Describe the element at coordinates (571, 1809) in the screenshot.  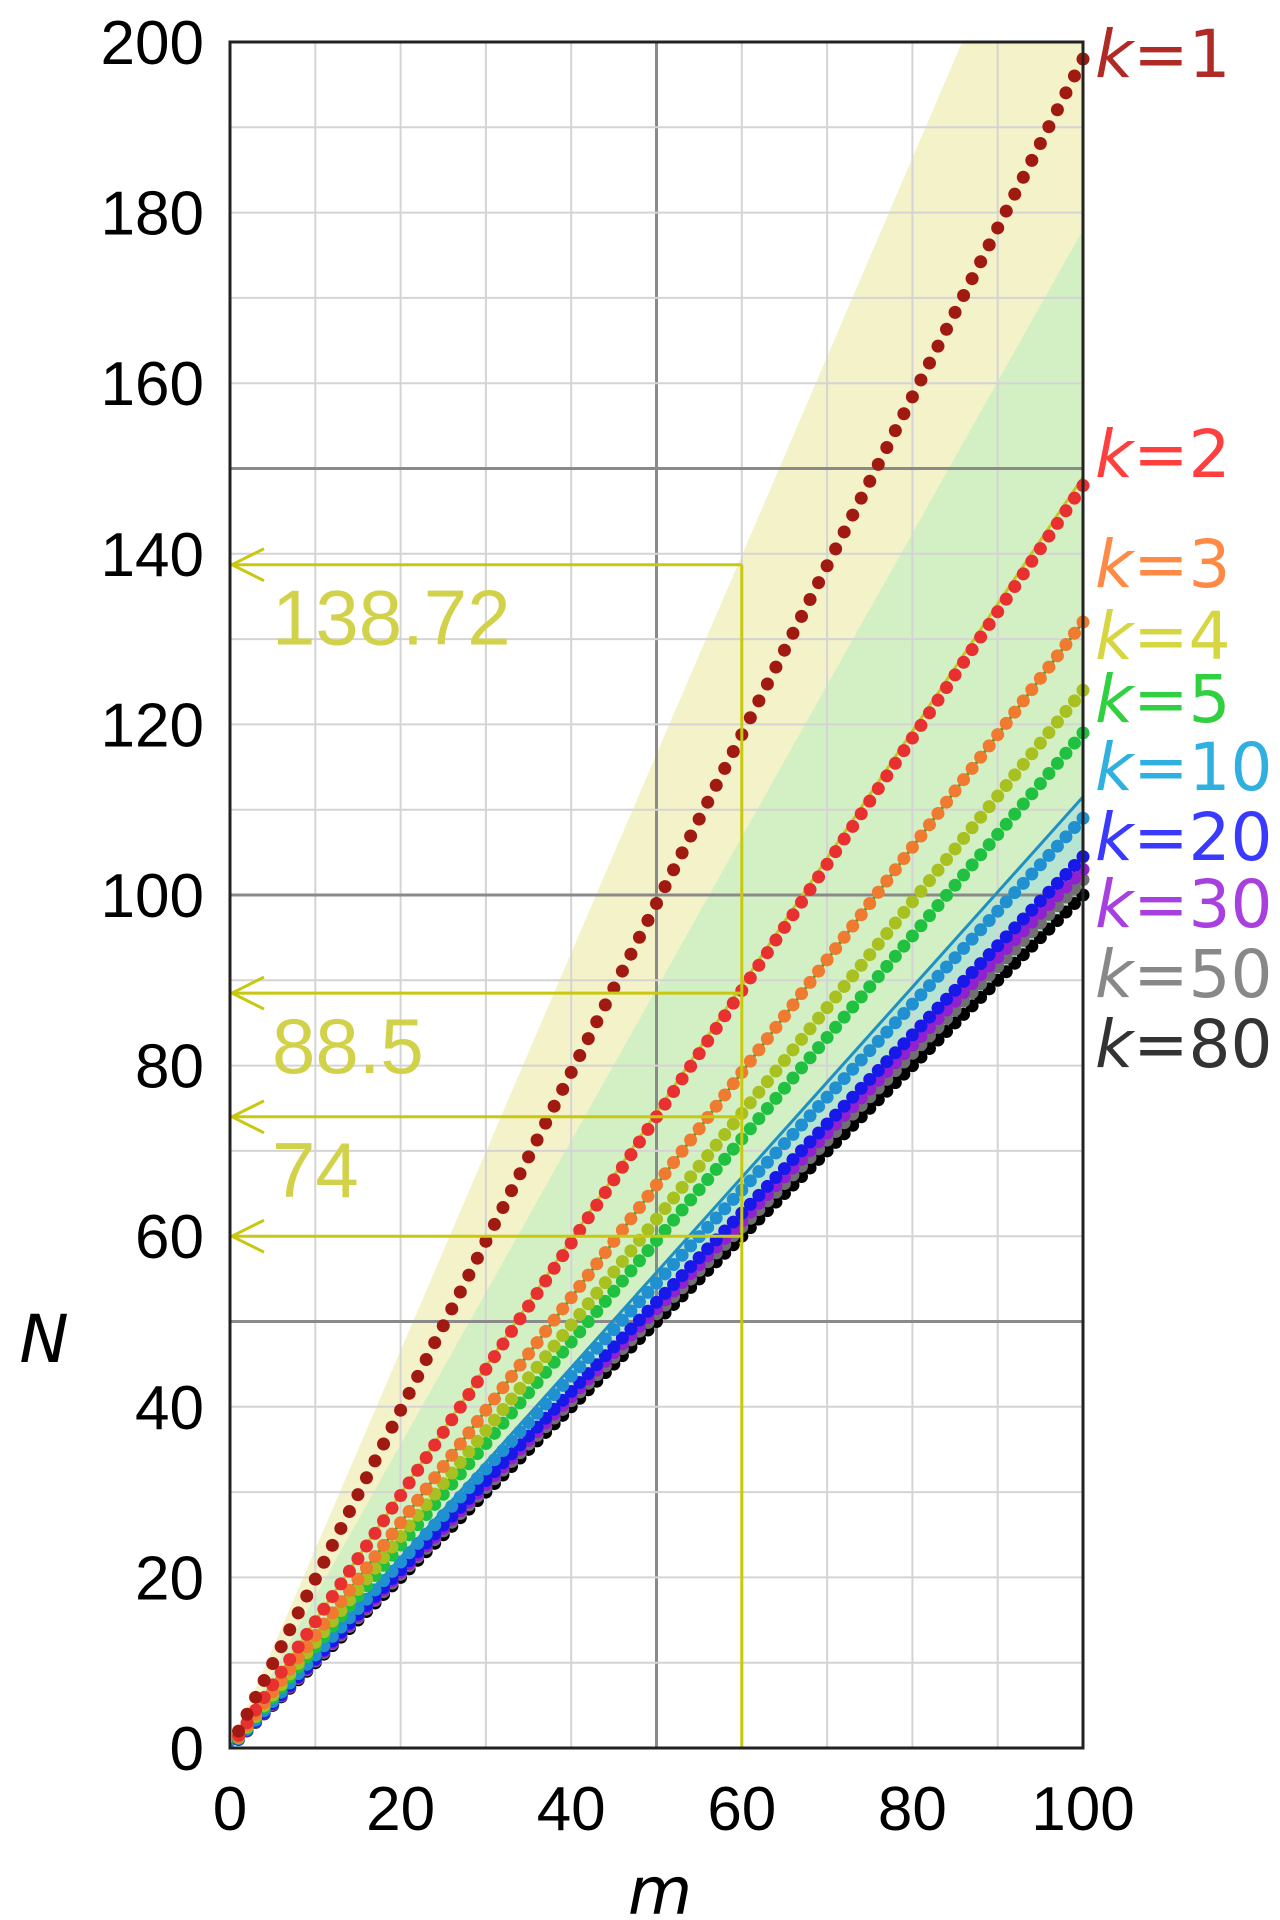
I see `x-tick-label: 40` at that location.